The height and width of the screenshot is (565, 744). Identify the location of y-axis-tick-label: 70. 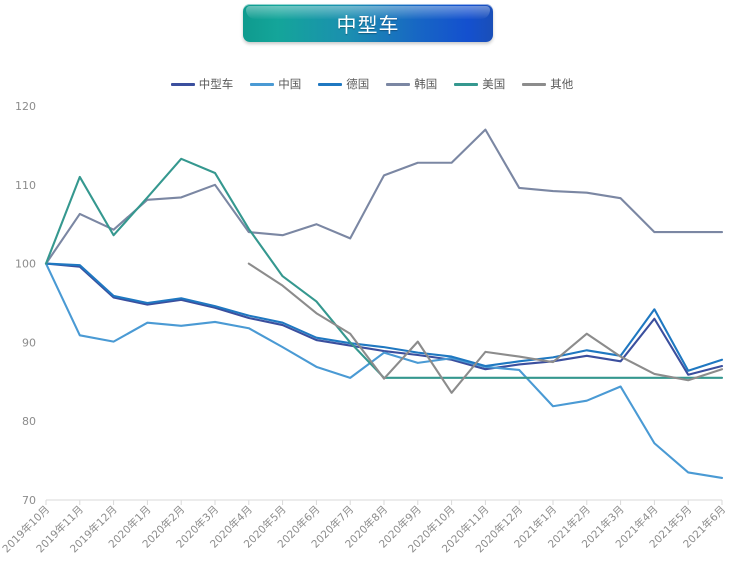
(29, 500).